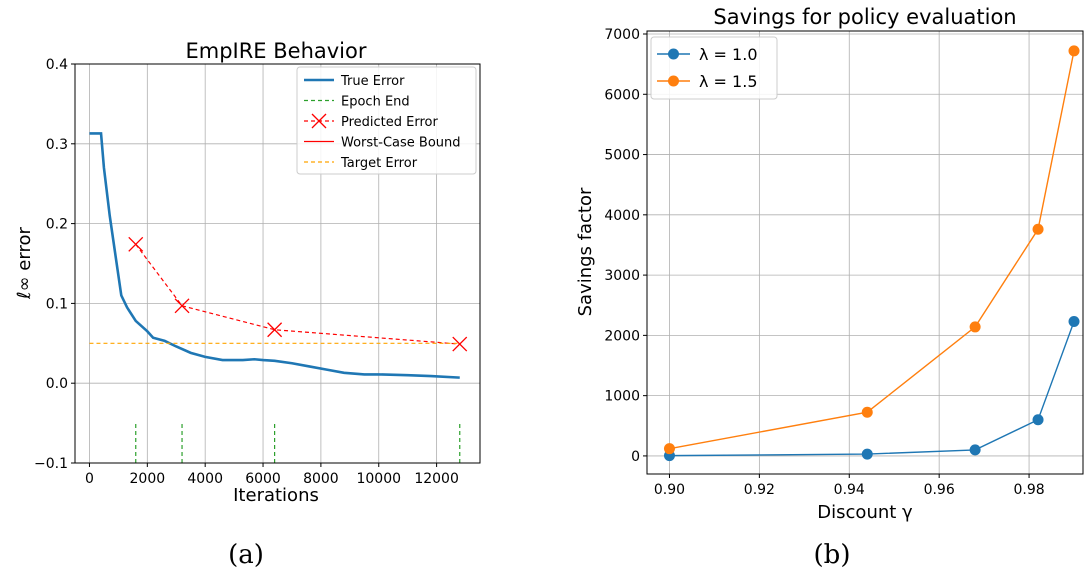  Describe the element at coordinates (24, 263) in the screenshot. I see `chart-a-ylabel: ℓ∞ error` at that location.